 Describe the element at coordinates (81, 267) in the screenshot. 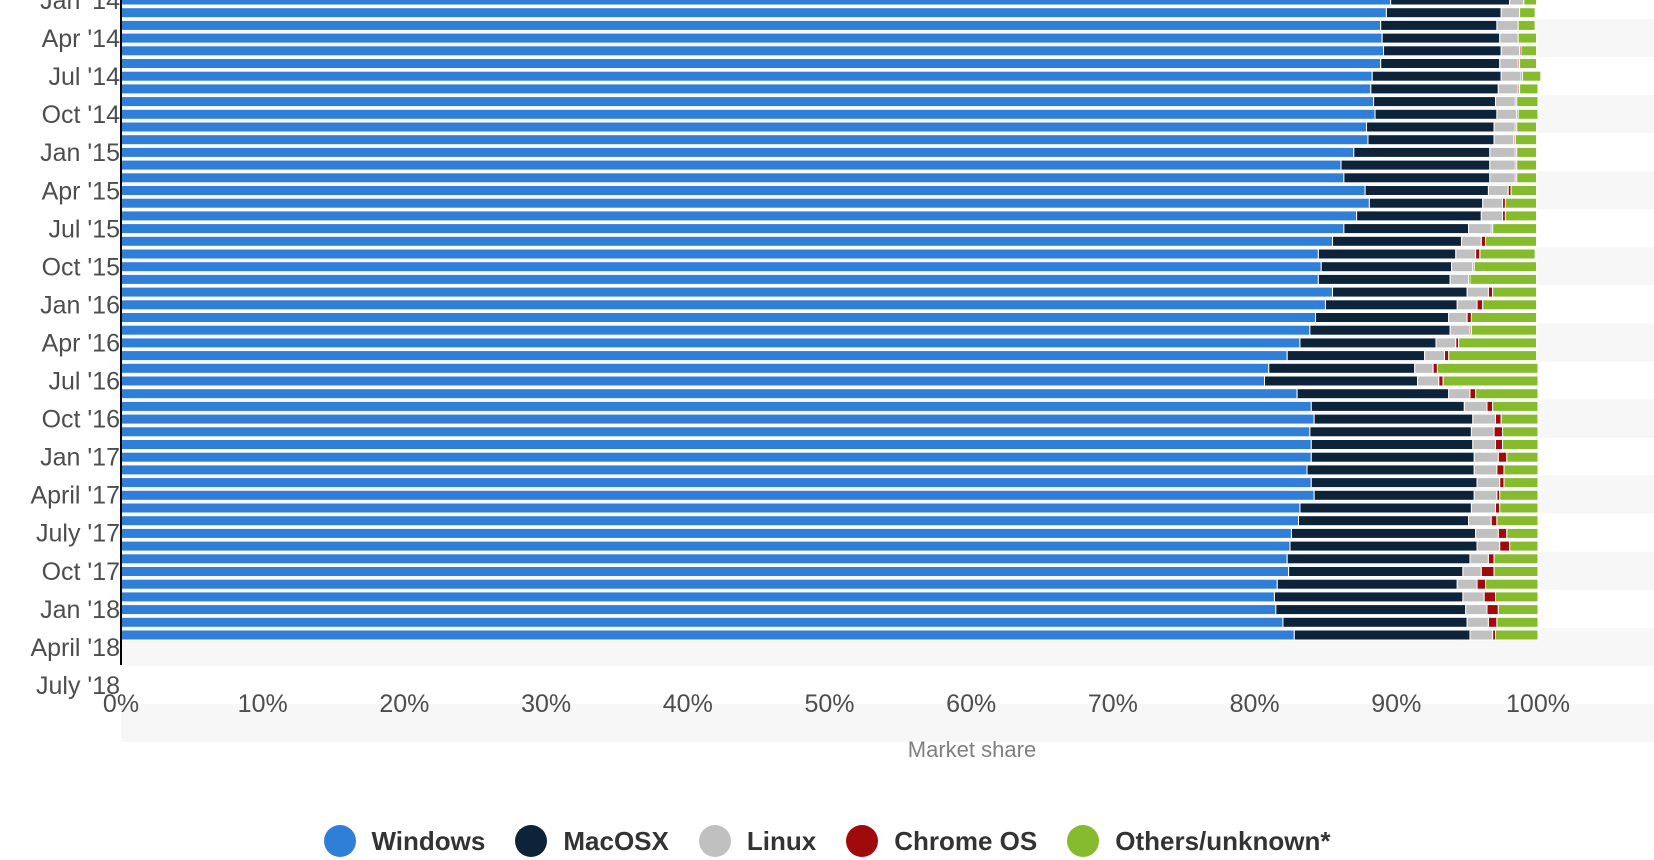

I see `y-tick-label: Oct '15` at that location.